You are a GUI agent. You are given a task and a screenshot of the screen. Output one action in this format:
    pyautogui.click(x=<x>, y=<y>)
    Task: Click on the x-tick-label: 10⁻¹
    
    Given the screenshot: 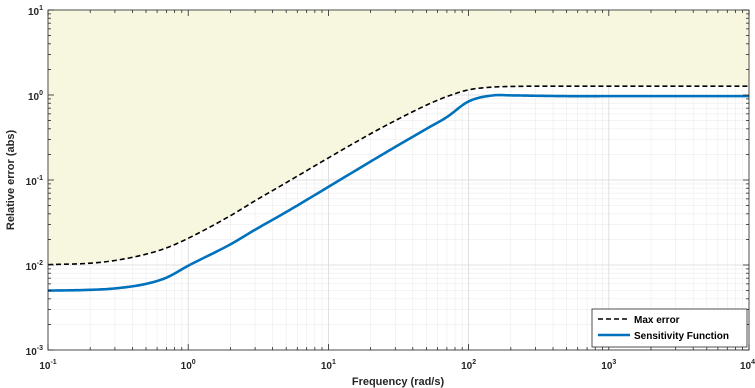 What is the action you would take?
    pyautogui.click(x=47, y=365)
    